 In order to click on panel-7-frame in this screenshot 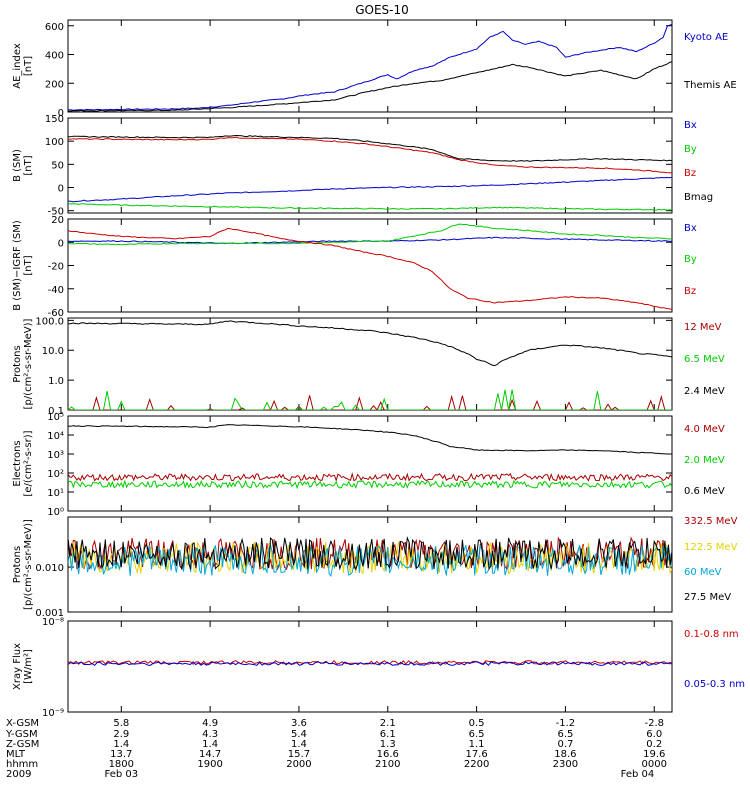, I will do `click(370, 666)`.